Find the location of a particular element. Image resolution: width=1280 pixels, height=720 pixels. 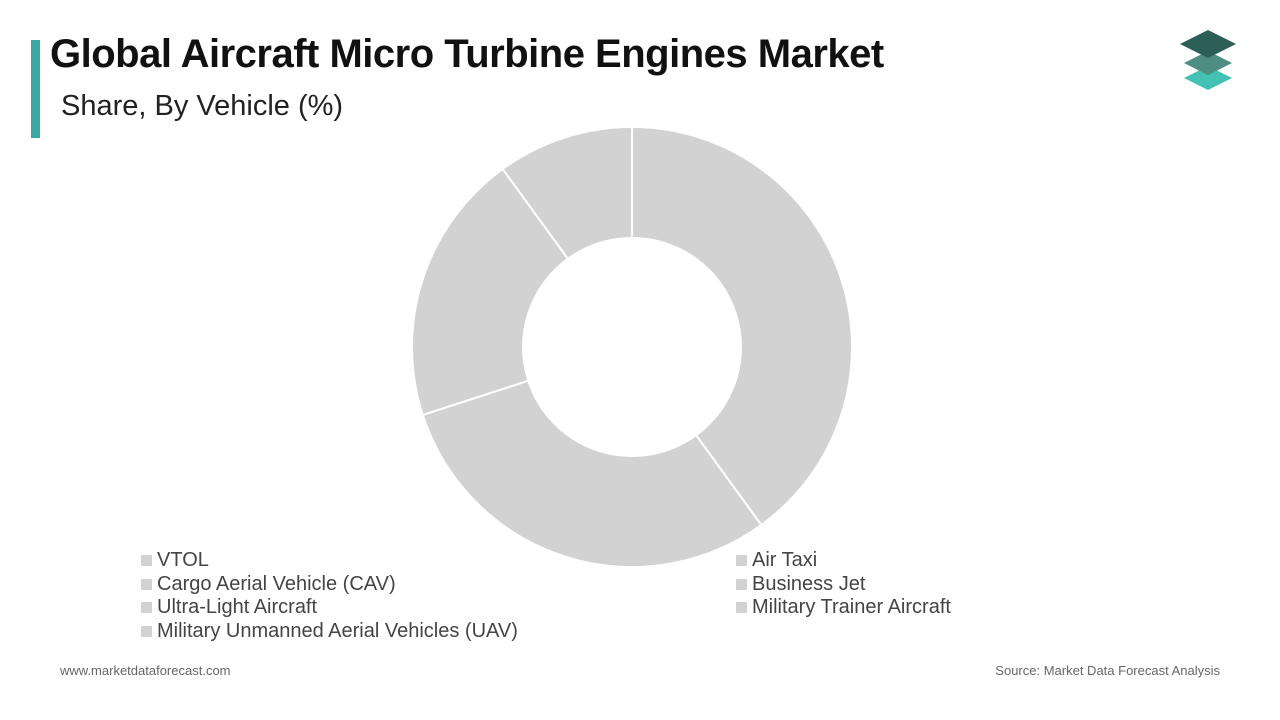

legend-item: Cargo Aerial Vehicle (CAV) is located at coordinates (268, 584).